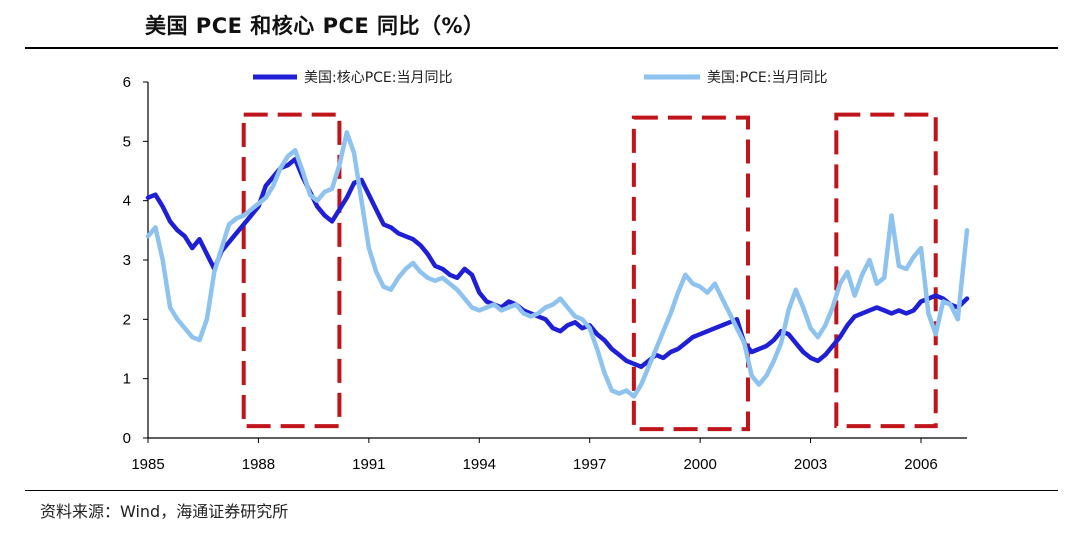  I want to click on x-tick-label: 2003, so click(810, 464).